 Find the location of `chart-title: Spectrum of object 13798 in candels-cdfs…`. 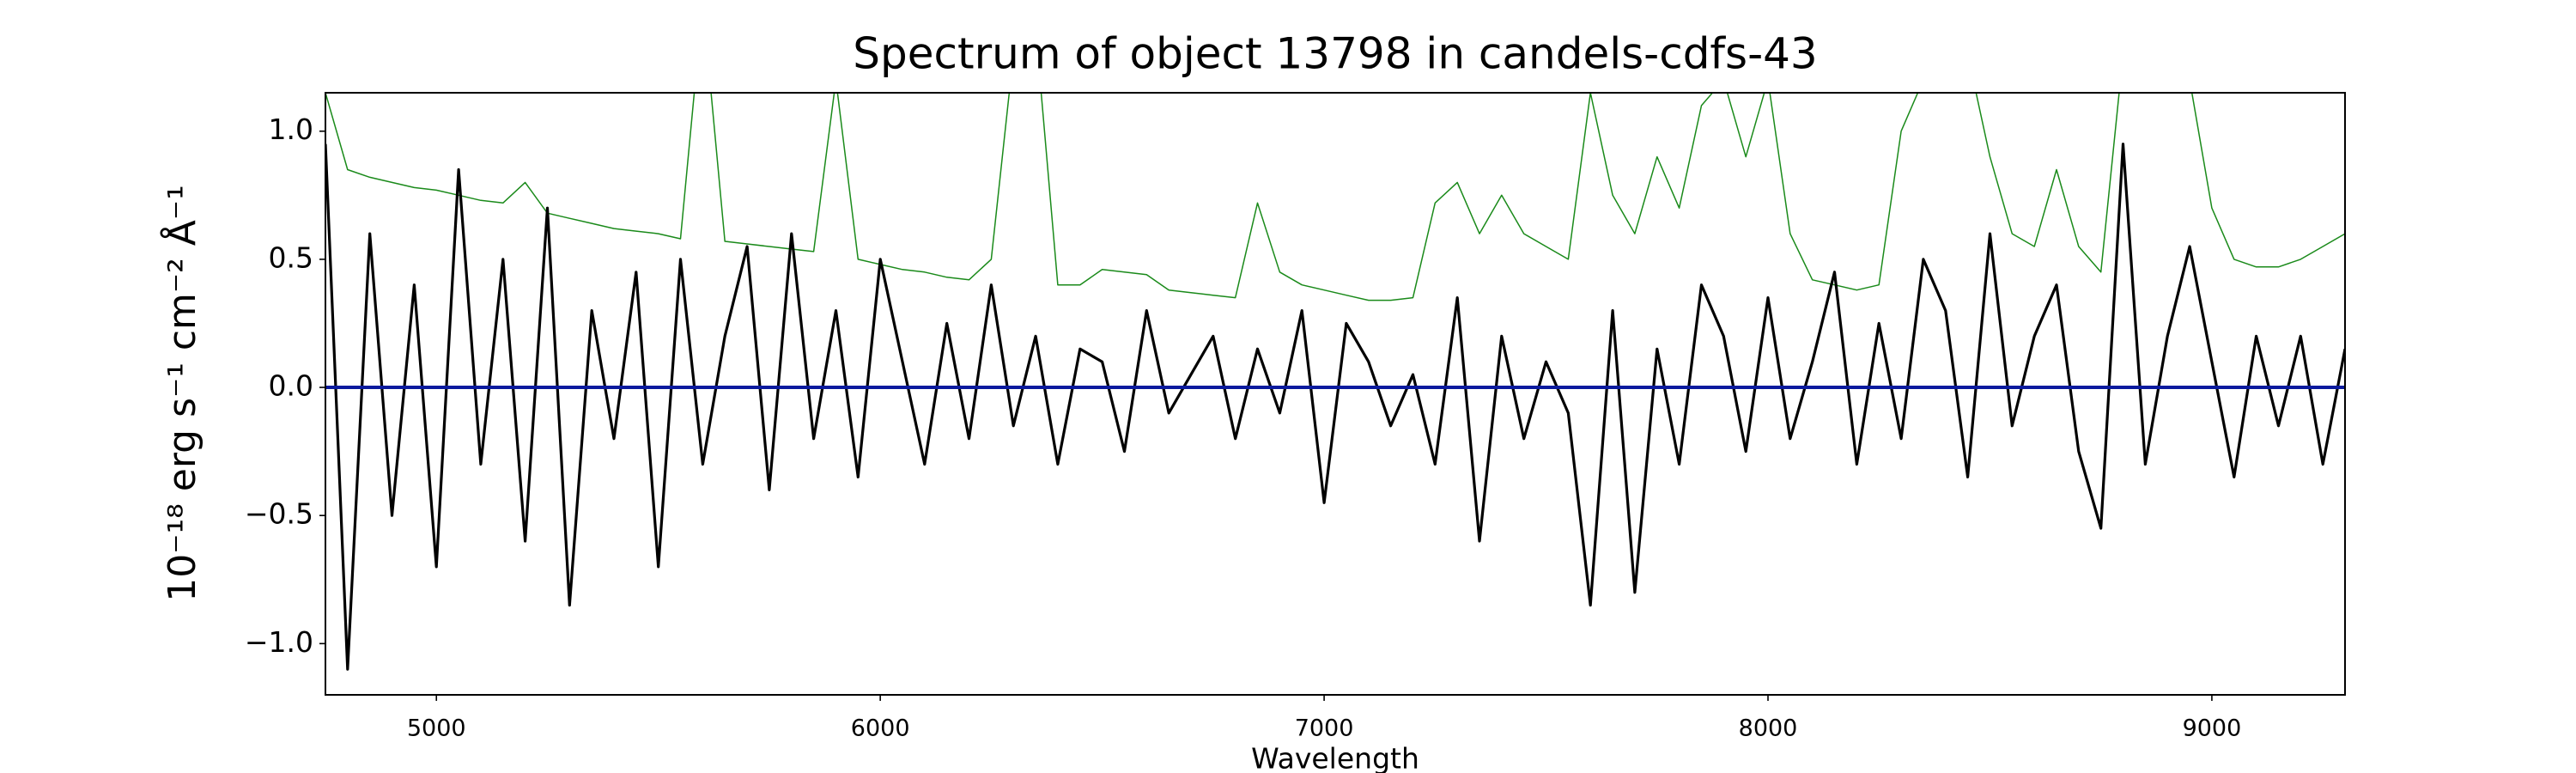

chart-title: Spectrum of object 13798 in candels-cdfs… is located at coordinates (1335, 54).